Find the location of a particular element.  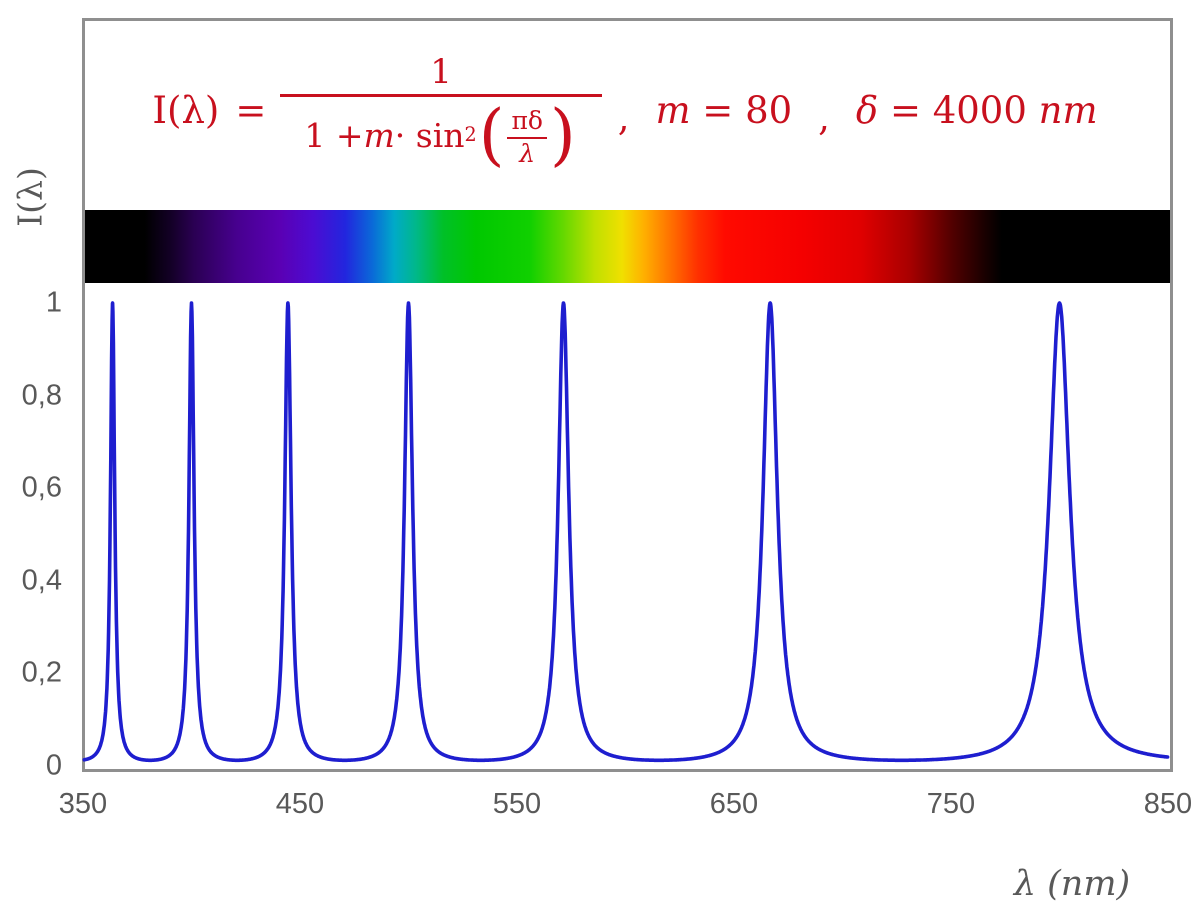

m-variable: m is located at coordinates (673, 110).